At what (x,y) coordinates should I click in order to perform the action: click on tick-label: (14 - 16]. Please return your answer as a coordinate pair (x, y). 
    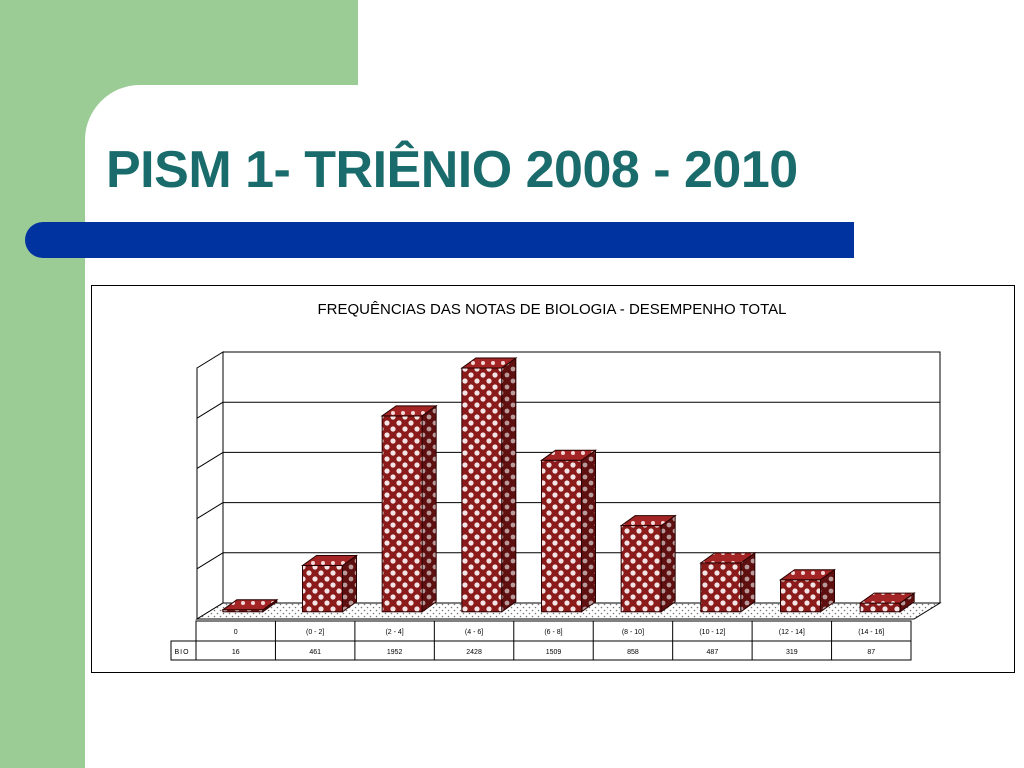
    Looking at the image, I should click on (871, 632).